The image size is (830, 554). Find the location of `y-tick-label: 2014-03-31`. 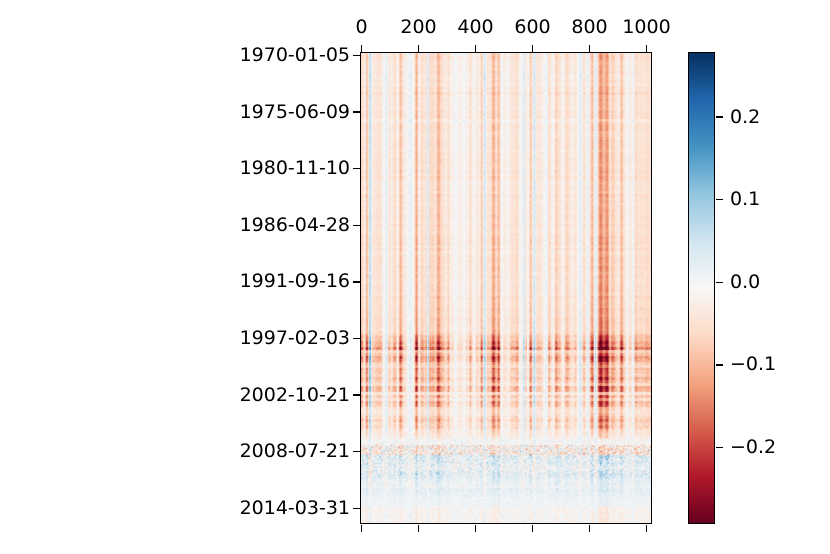

y-tick-label: 2014-03-31 is located at coordinates (294, 507).